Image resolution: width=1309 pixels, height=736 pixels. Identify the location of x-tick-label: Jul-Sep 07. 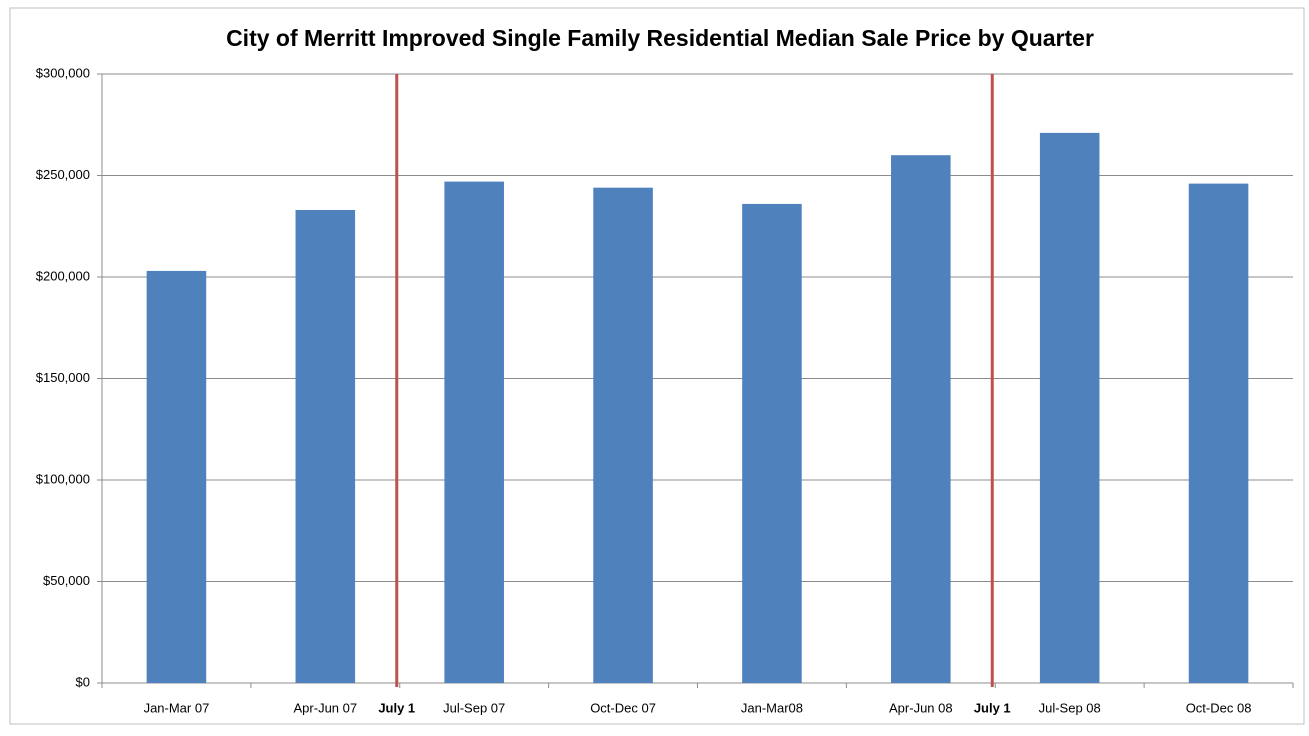
(474, 707).